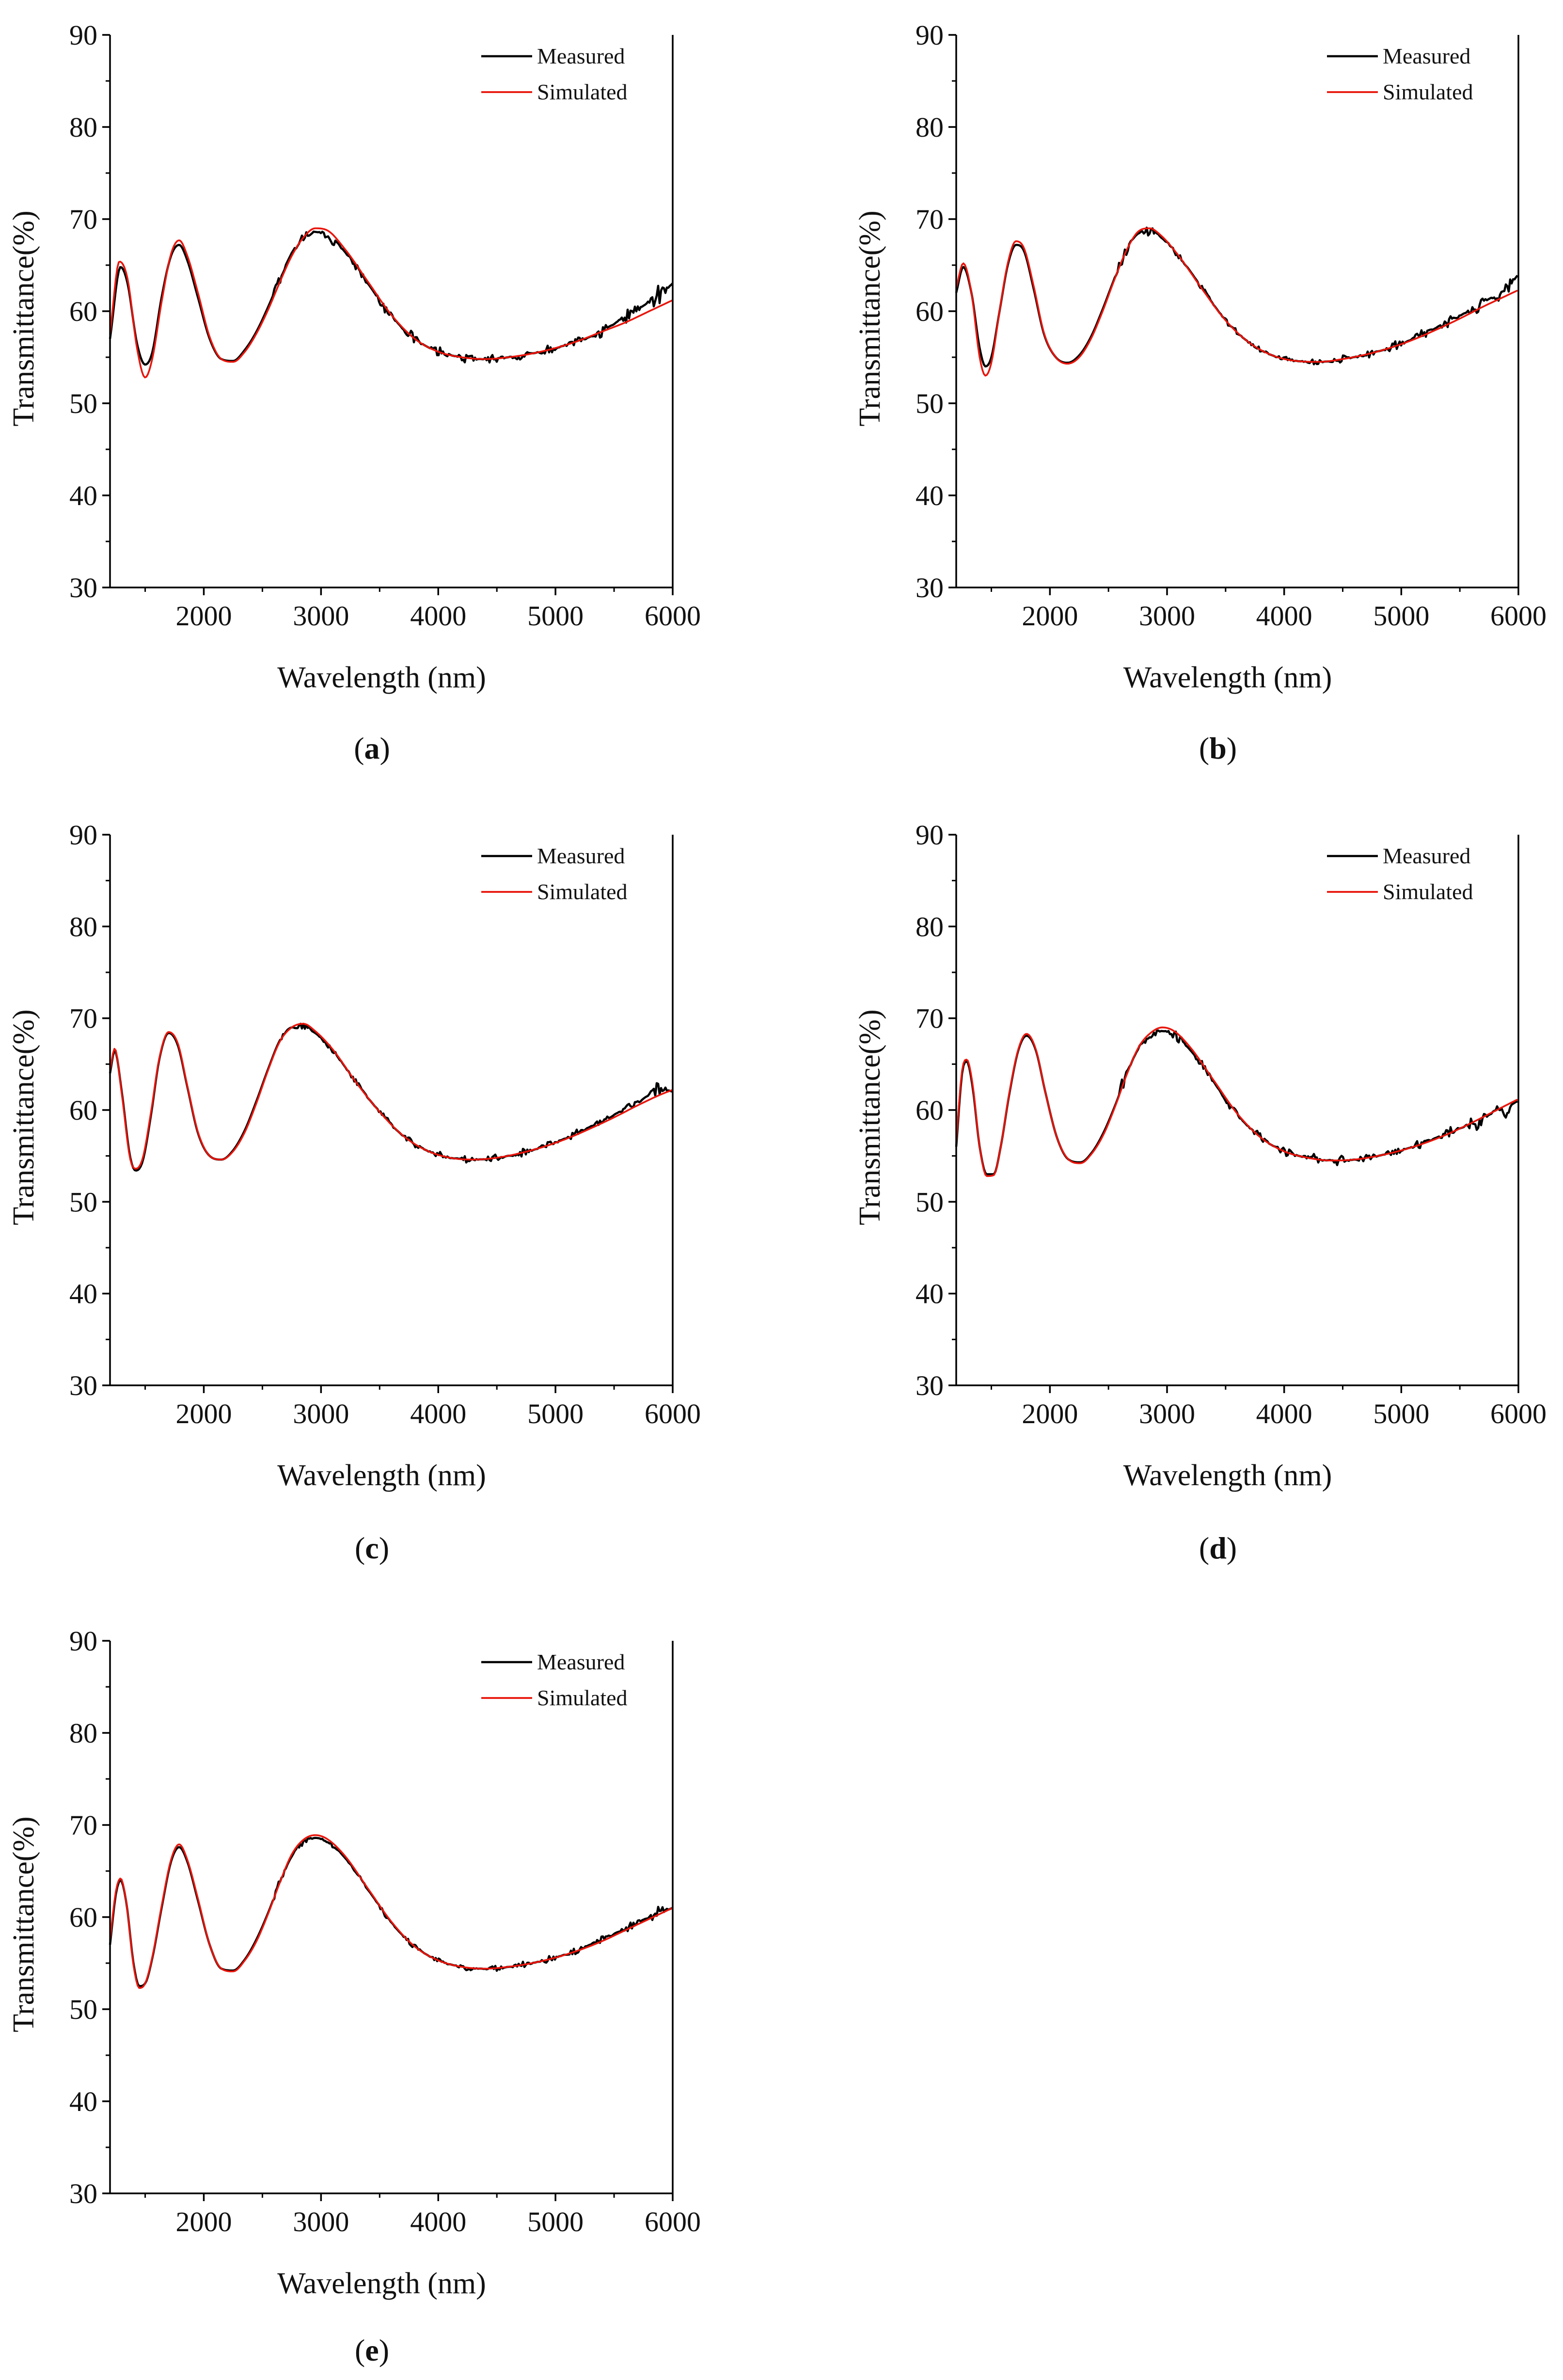 Image resolution: width=1563 pixels, height=2380 pixels. Describe the element at coordinates (372, 1548) in the screenshot. I see `panel-caption: (c)` at that location.